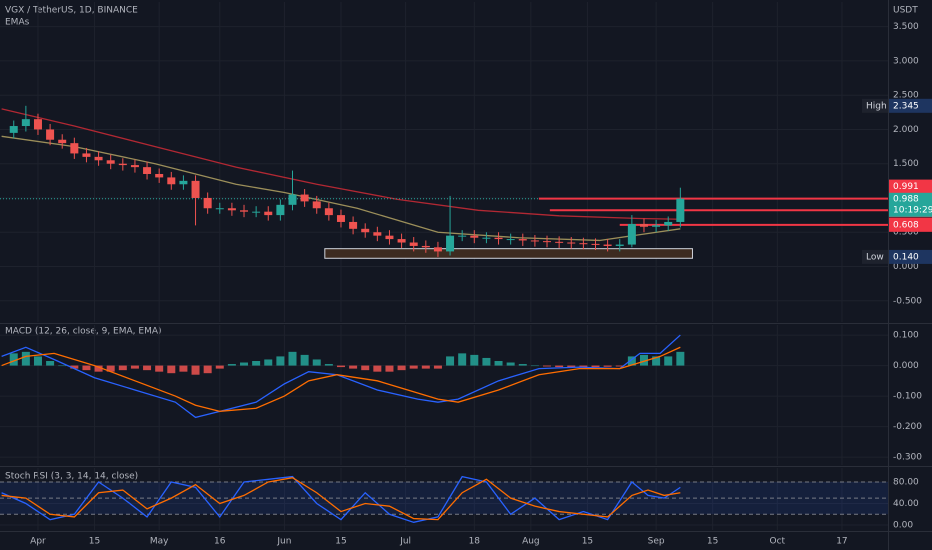 Image resolution: width=932 pixels, height=550 pixels. I want to click on indicator-title: Stoch RSI (3, 3, 14, 14, close), so click(71, 477).